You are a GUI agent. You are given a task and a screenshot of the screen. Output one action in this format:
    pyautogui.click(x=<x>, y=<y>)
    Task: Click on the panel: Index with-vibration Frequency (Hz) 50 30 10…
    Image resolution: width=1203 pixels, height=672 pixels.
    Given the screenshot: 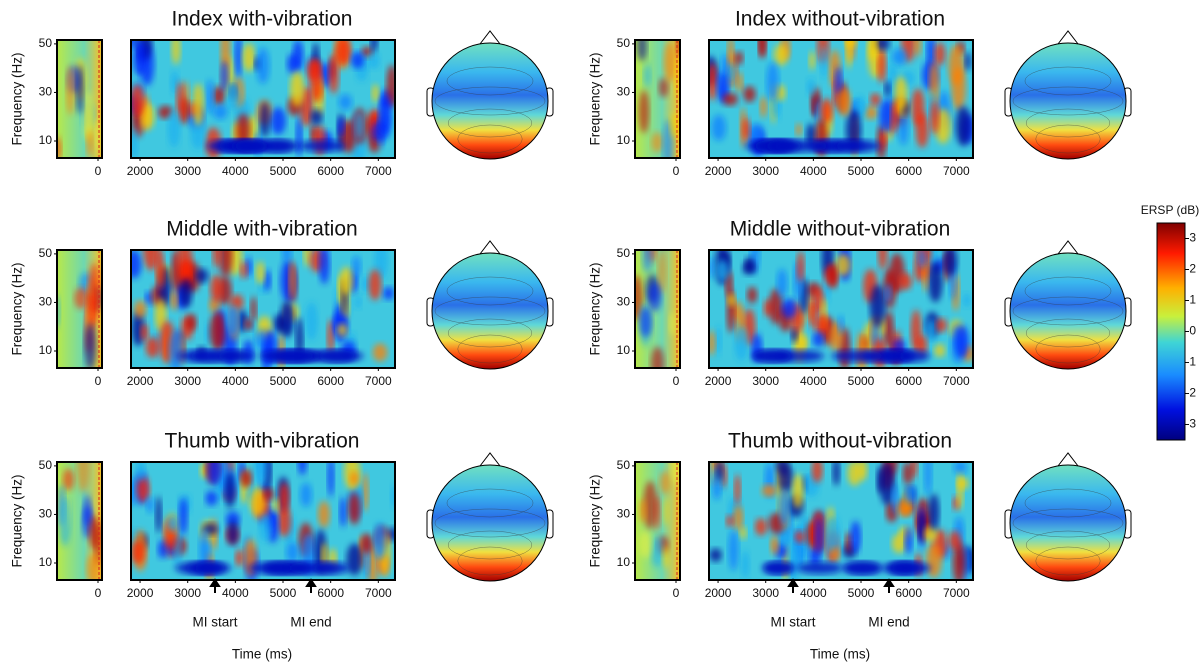 What is the action you would take?
    pyautogui.click(x=282, y=93)
    